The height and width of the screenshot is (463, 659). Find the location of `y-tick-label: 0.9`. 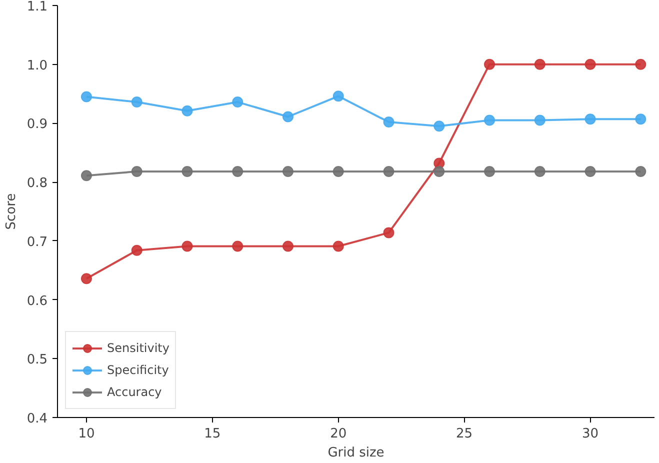

y-tick-label: 0.9 is located at coordinates (37, 124).